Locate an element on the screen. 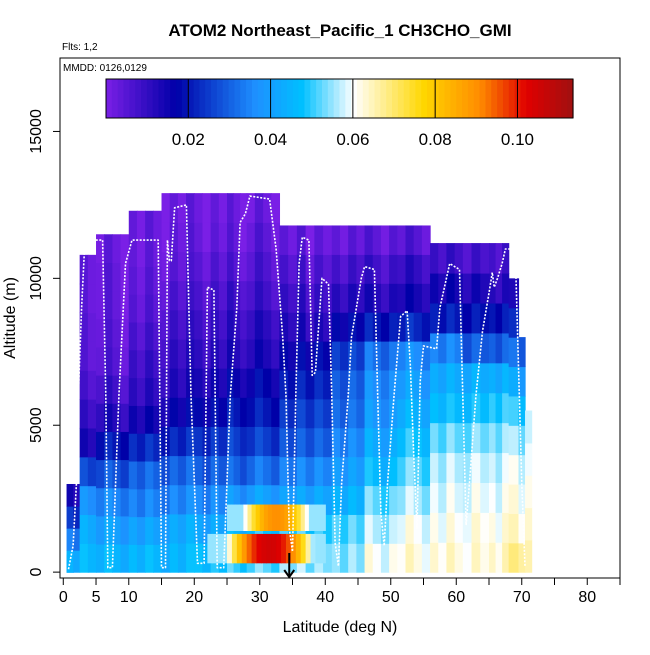 This screenshot has width=650, height=655. colorbar-frame is located at coordinates (339, 98).